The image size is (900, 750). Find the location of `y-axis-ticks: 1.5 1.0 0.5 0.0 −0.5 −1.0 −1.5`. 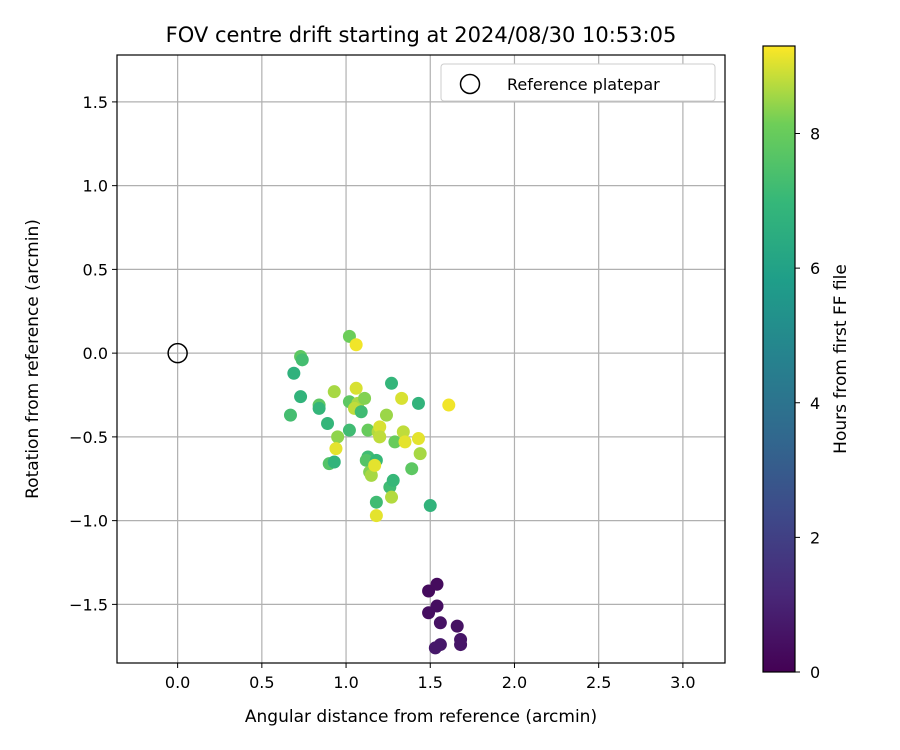

y-axis-ticks: 1.5 1.0 0.5 0.0 −0.5 −1.0 −1.5 is located at coordinates (93, 353).